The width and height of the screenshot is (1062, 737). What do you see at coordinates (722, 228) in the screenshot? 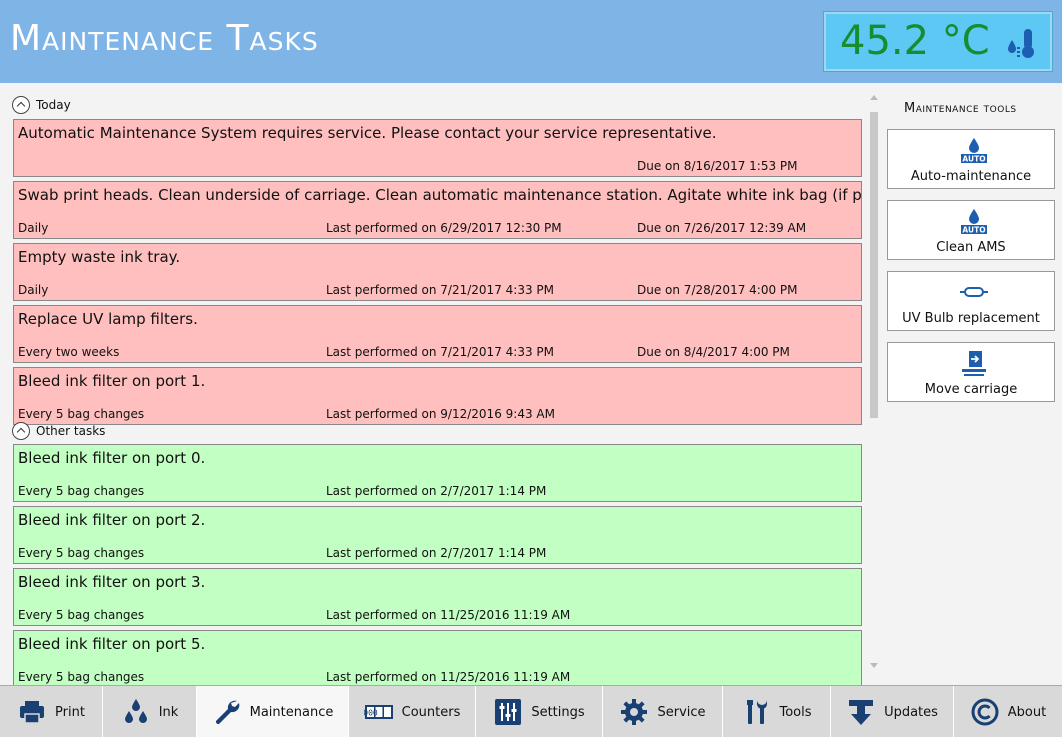
I see `task-due: Due on 7/26/2017 12:39 AM` at bounding box center [722, 228].